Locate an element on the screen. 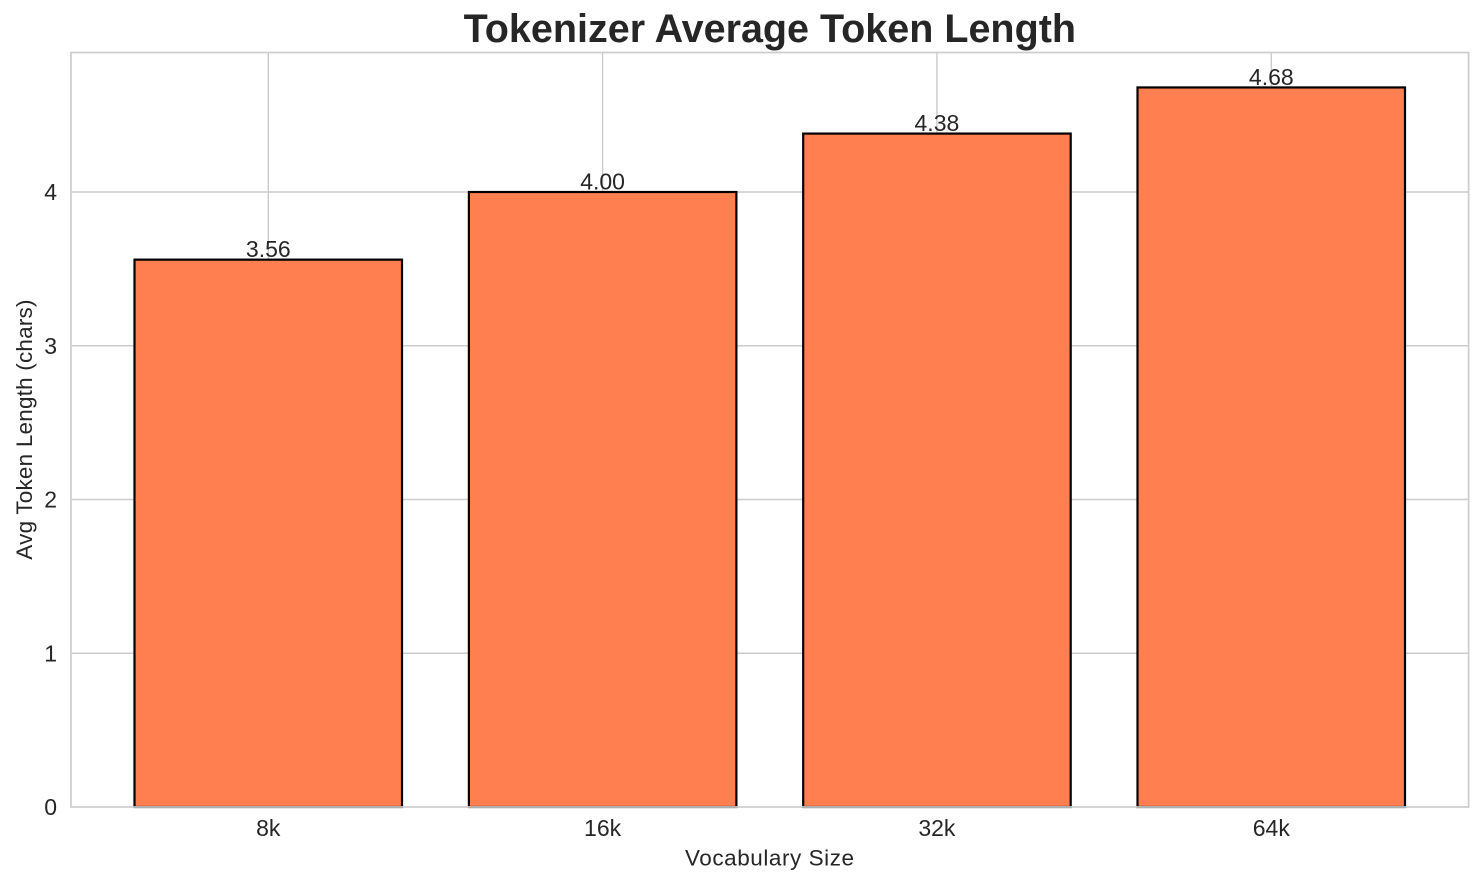 Image resolution: width=1483 pixels, height=885 pixels. svg-text: 64k is located at coordinates (1272, 828).